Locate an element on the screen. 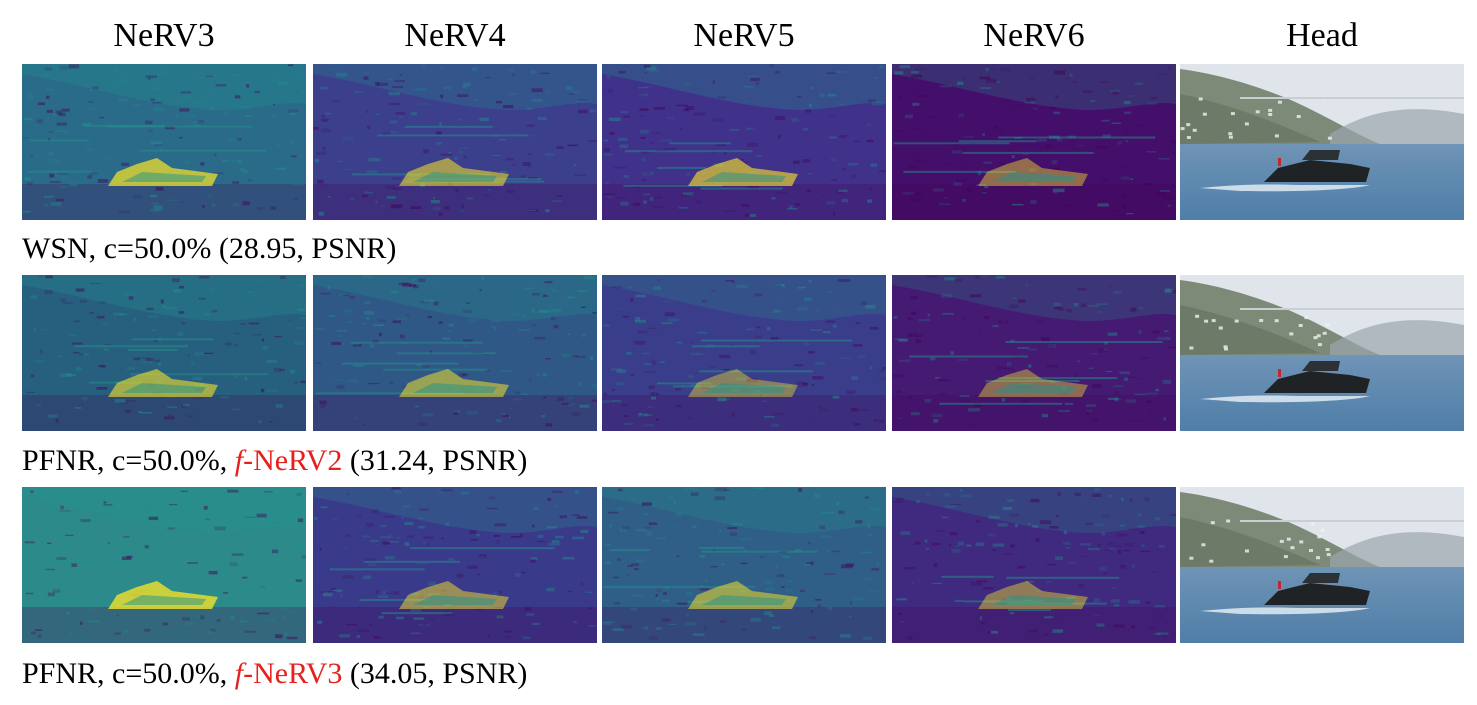 Image resolution: width=1477 pixels, height=705 pixels. row-caption: WSN, c=50.0% (28.95, PSNR) is located at coordinates (209, 249).